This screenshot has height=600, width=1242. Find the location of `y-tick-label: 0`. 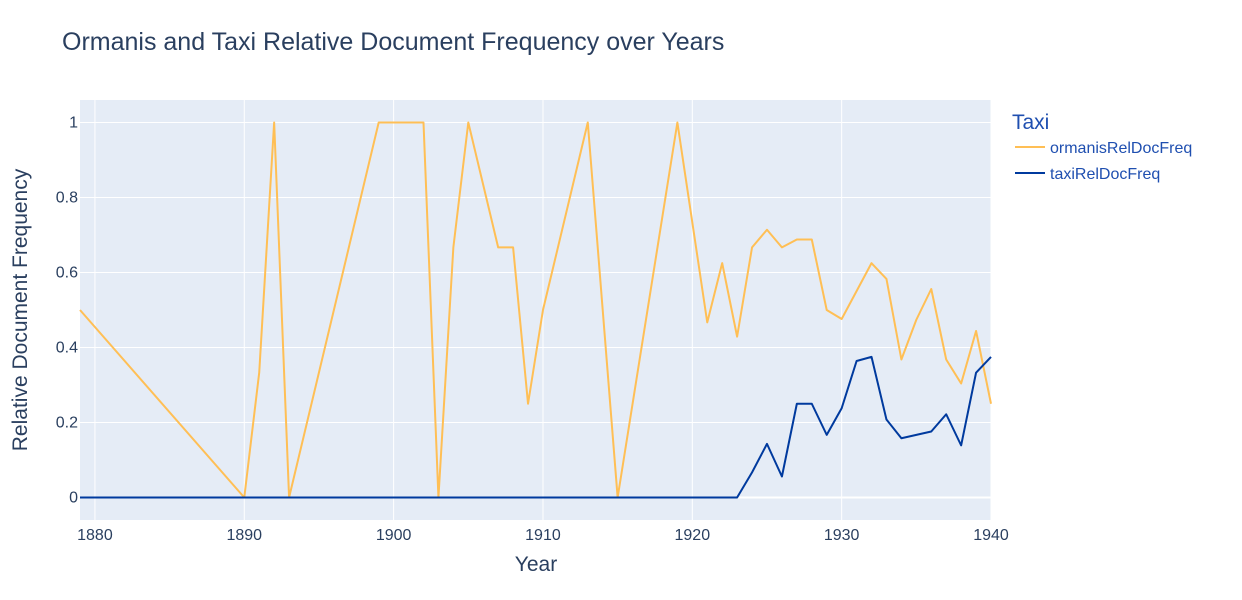

y-tick-label: 0 is located at coordinates (73, 498).